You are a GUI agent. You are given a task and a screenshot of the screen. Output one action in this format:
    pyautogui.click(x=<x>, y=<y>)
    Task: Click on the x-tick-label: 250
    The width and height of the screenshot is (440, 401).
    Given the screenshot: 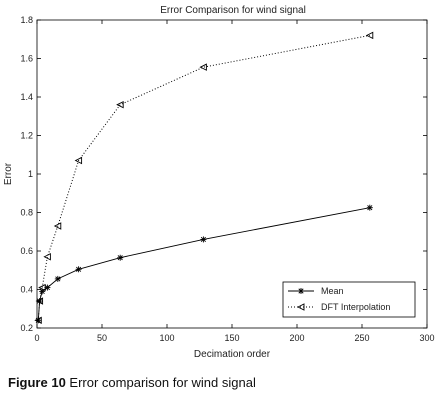 What is the action you would take?
    pyautogui.click(x=361, y=338)
    